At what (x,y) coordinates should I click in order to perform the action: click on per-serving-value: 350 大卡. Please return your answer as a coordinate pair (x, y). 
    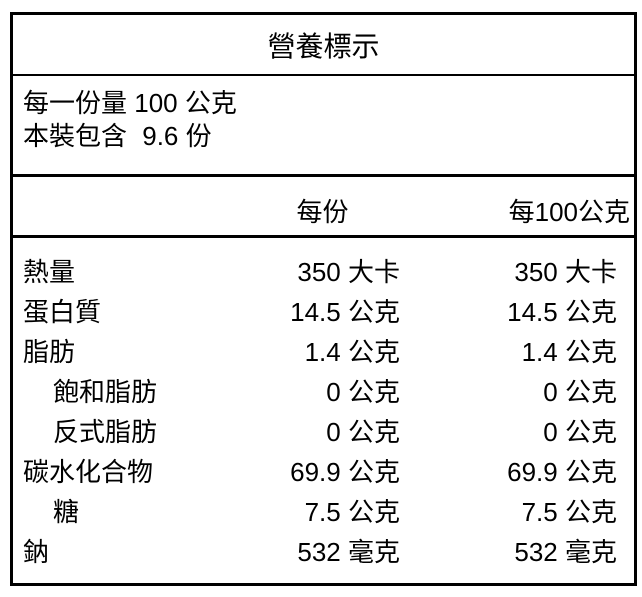
    Looking at the image, I should click on (322, 270).